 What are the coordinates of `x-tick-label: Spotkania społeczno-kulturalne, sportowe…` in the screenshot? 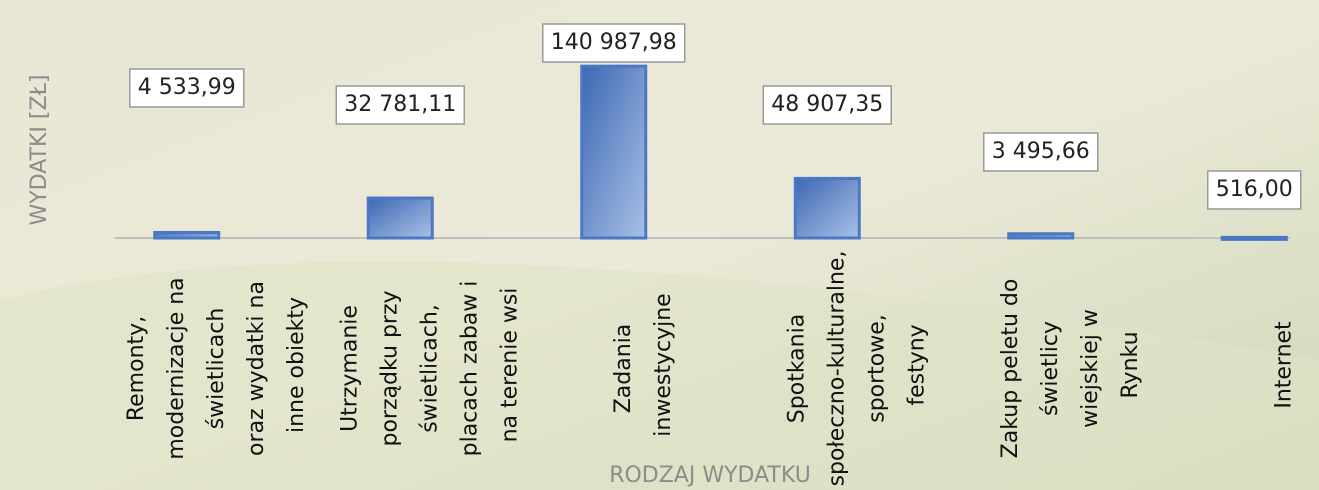 It's located at (856, 365).